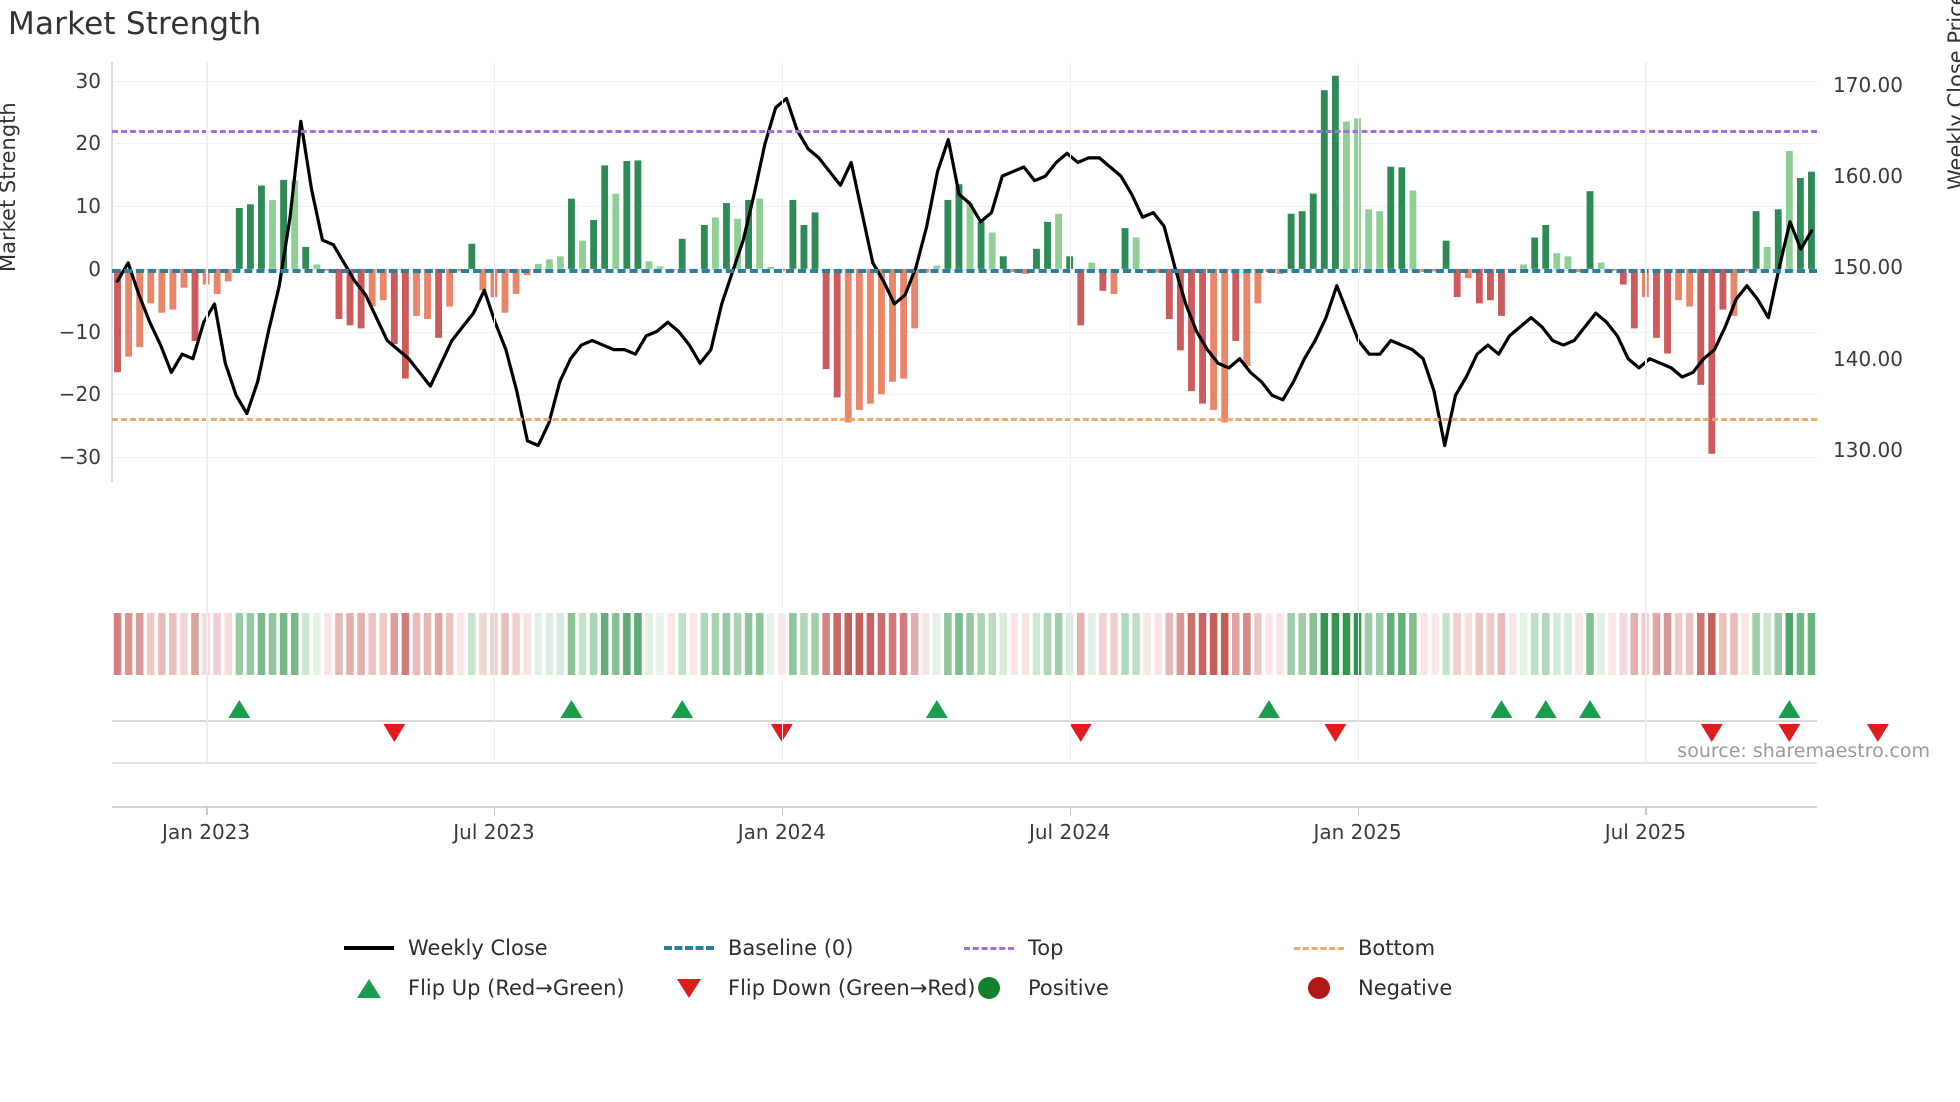 The height and width of the screenshot is (1102, 1960). What do you see at coordinates (1115, 988) in the screenshot?
I see `legend-item-positive: Positive` at bounding box center [1115, 988].